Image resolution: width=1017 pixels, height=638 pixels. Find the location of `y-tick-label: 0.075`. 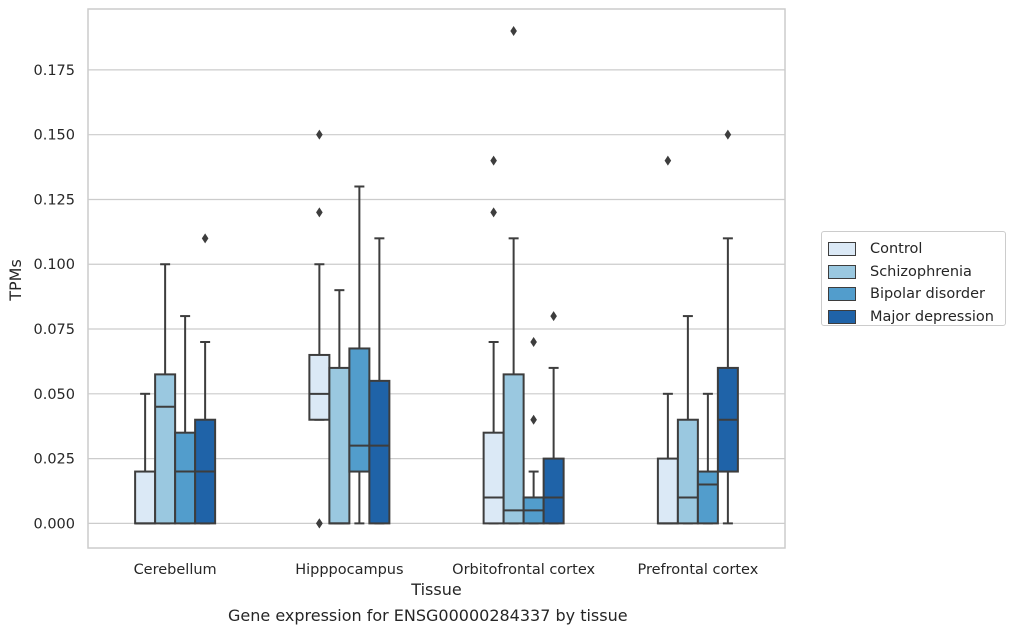

y-tick-label: 0.075 is located at coordinates (54, 330).